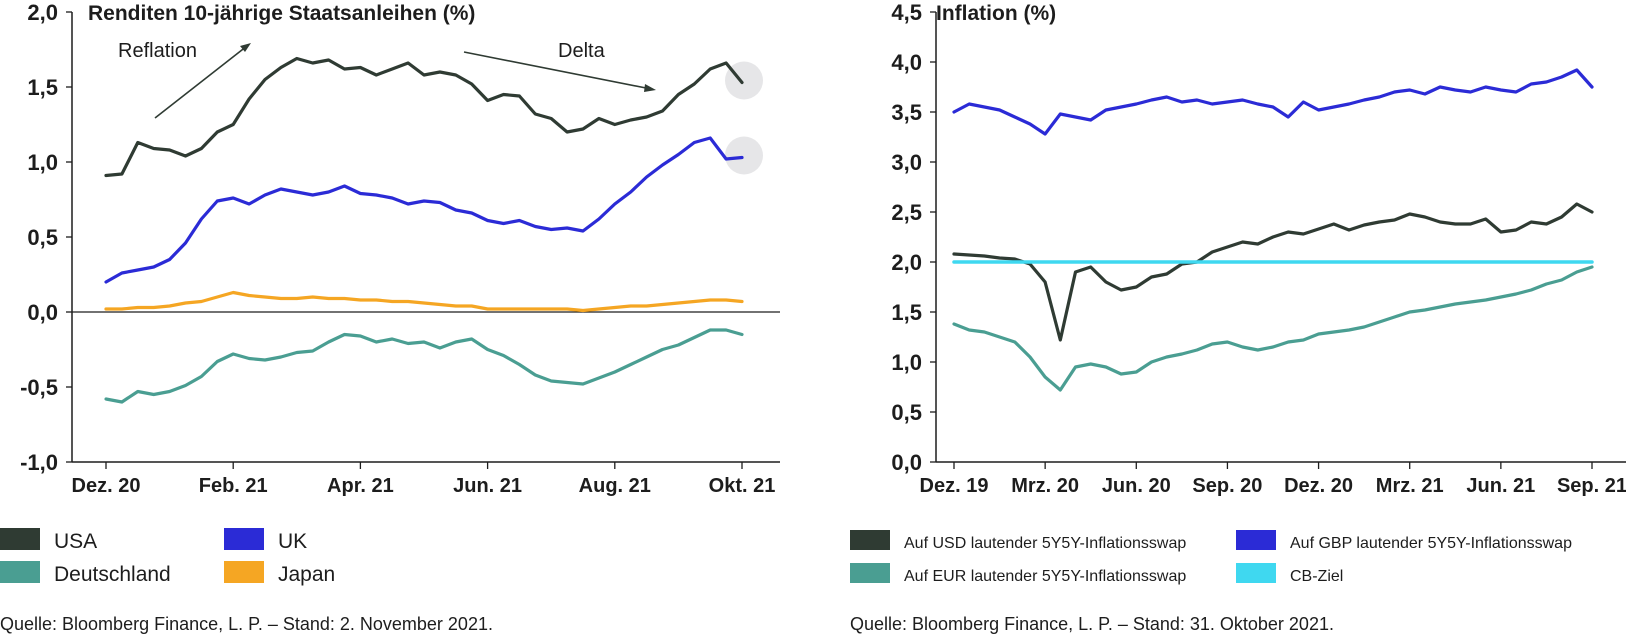 The height and width of the screenshot is (638, 1626). Describe the element at coordinates (1045, 486) in the screenshot. I see `x-tick-label: Mrz. 20` at that location.